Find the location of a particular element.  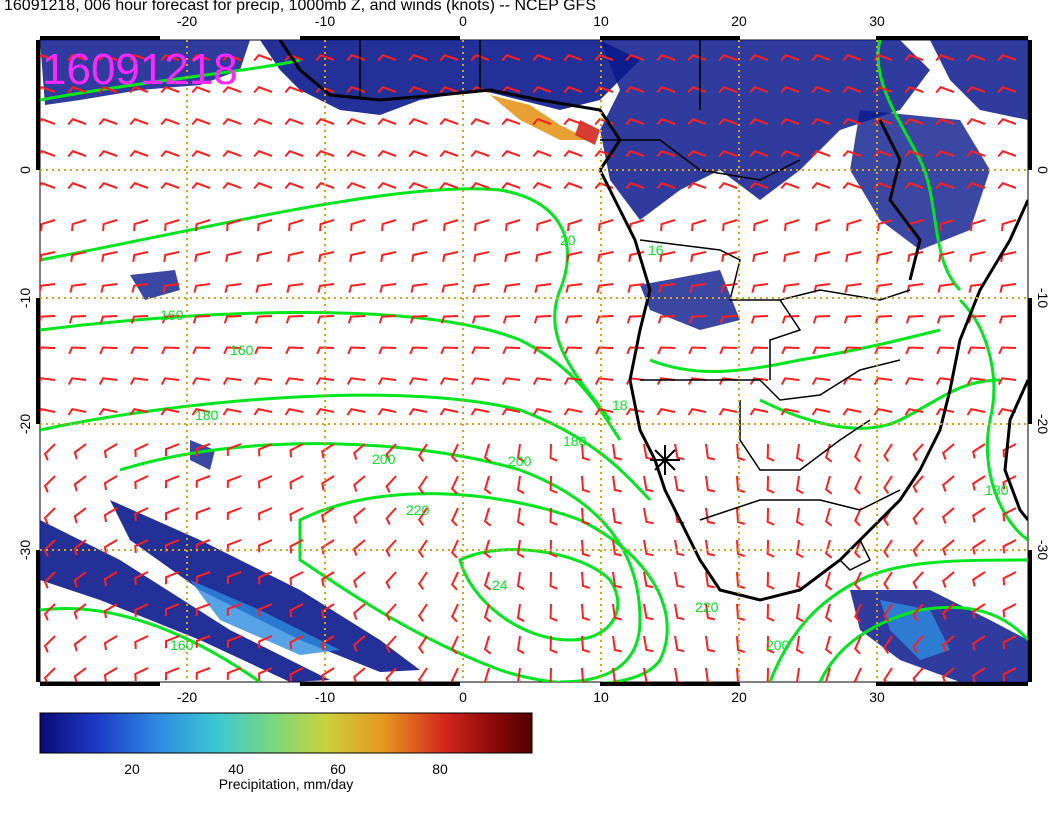

colorbar-label: Precipitation, mm/day is located at coordinates (286, 784).